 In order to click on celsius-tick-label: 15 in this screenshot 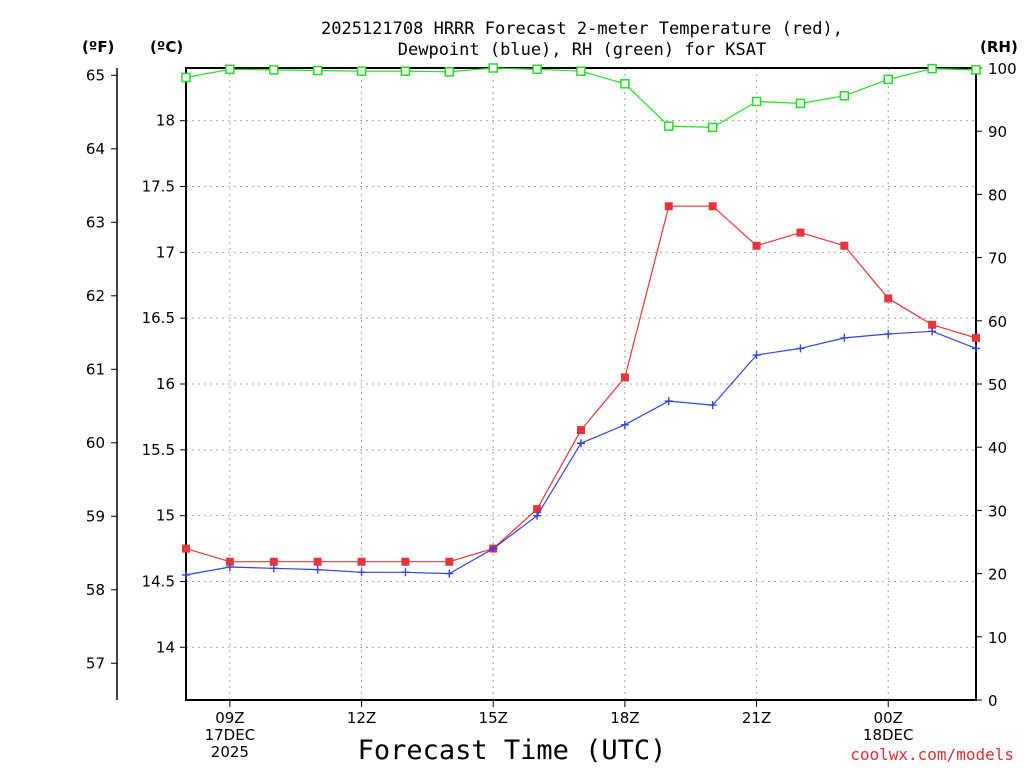, I will do `click(165, 516)`.